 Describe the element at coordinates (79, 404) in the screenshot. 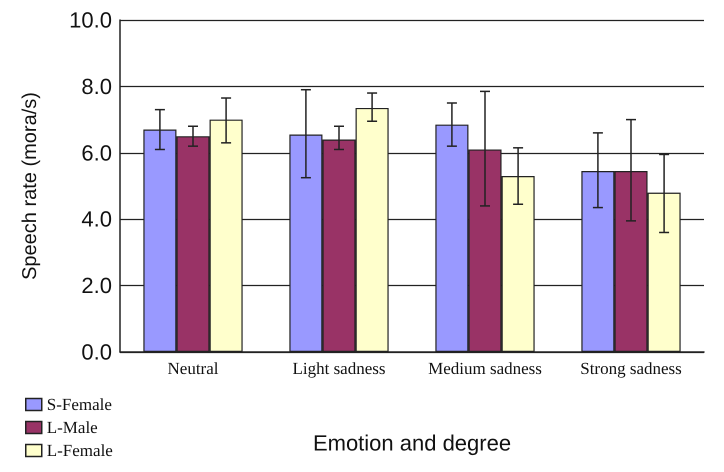

I see `legend-label: S-Female` at that location.